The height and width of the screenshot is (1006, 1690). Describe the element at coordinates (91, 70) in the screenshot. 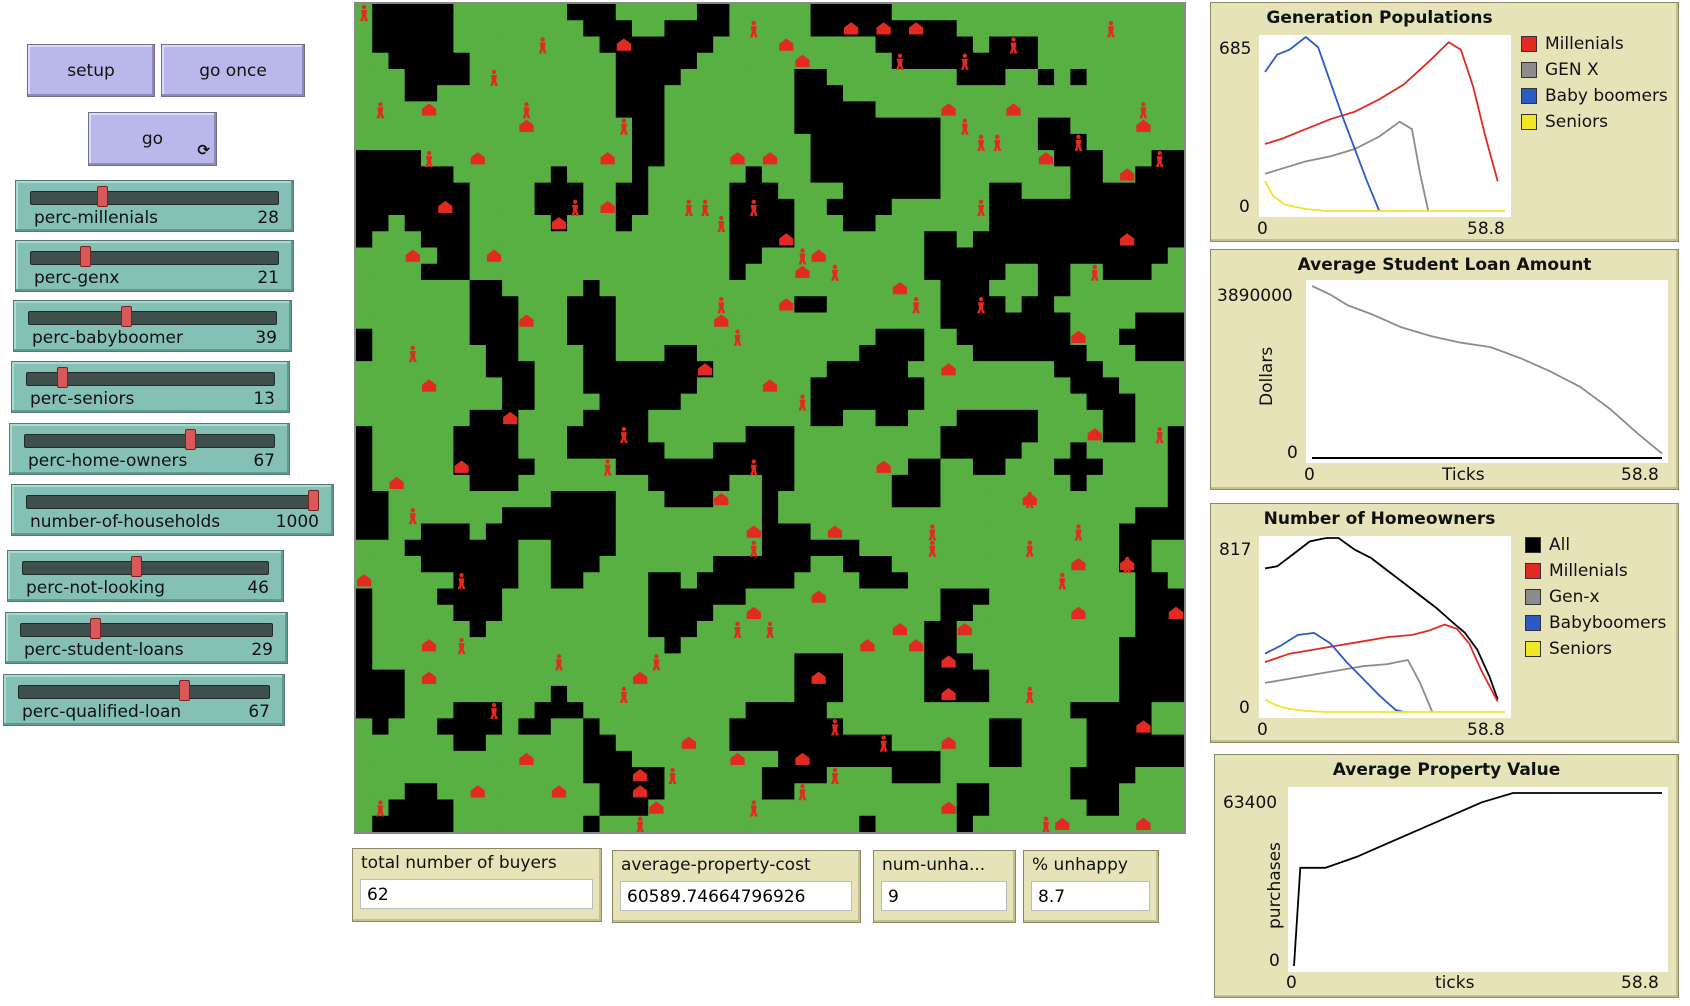

I see `setup-button: setup` at that location.